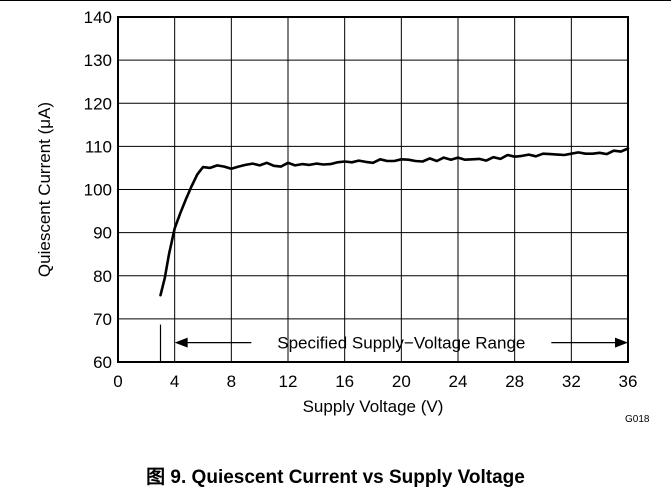  I want to click on y-tick-label: 60, so click(102, 362).